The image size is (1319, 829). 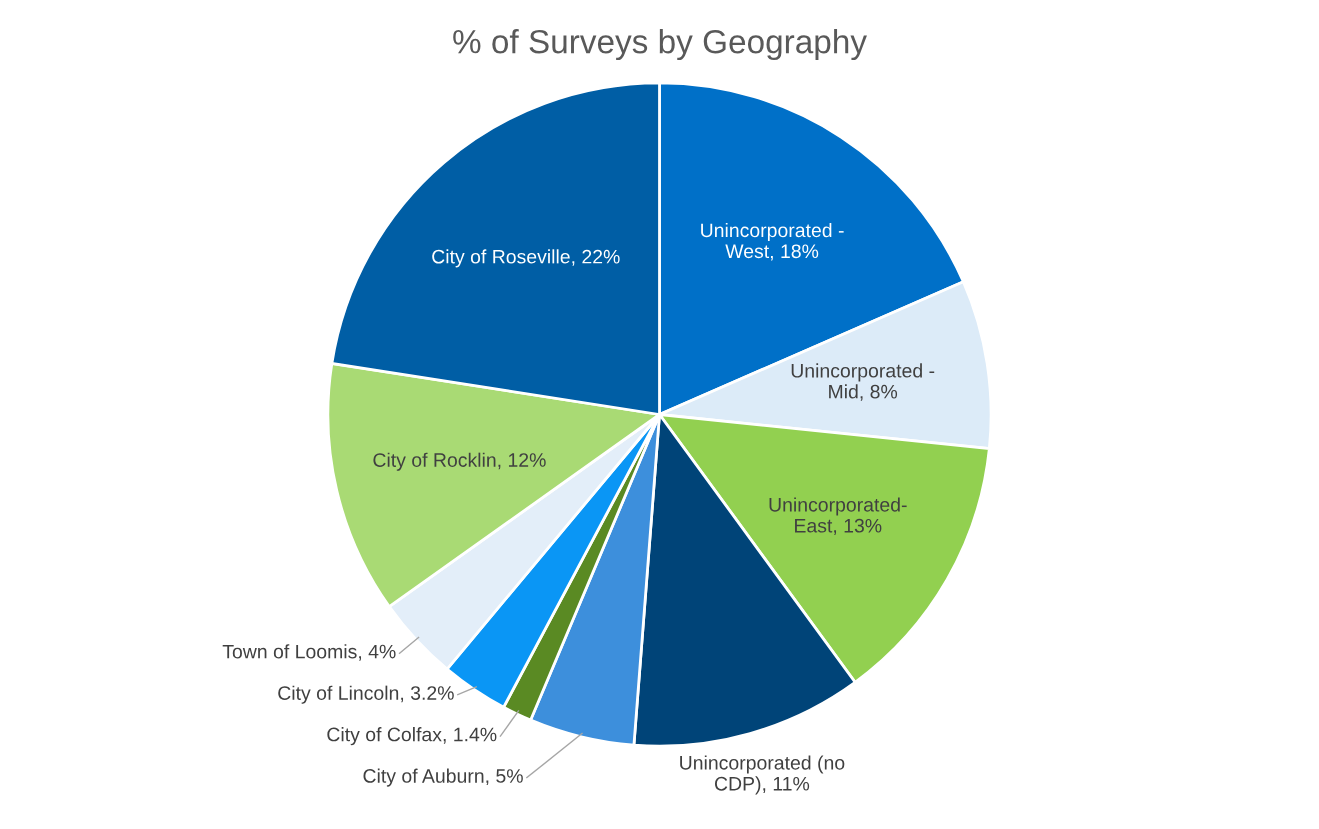 What do you see at coordinates (412, 736) in the screenshot?
I see `slice-label: City of Colfax, 1.4%` at bounding box center [412, 736].